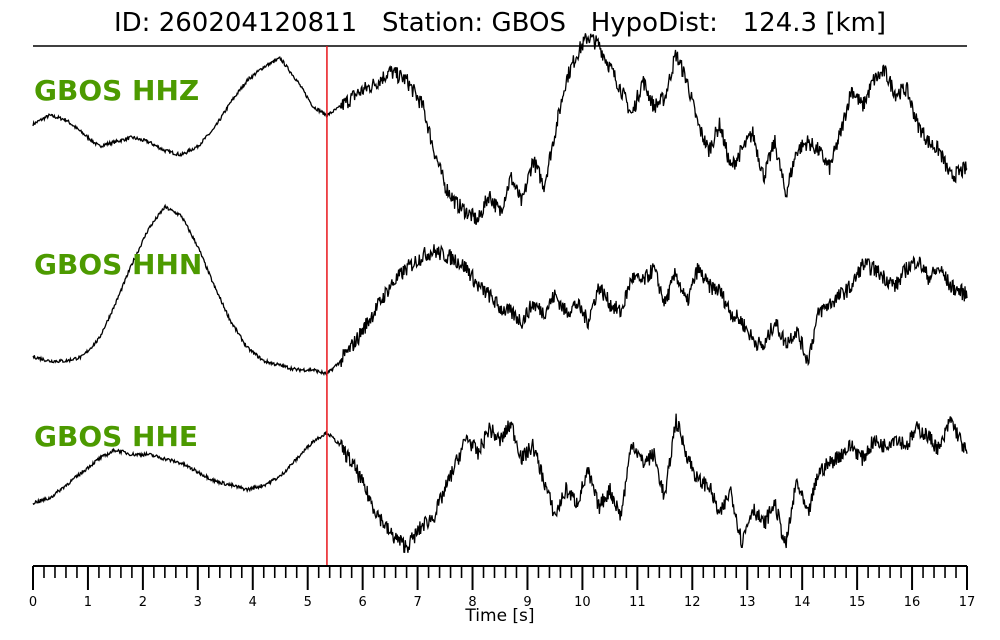 The image size is (1000, 640). I want to click on x-axis-label: Time [s], so click(500, 616).